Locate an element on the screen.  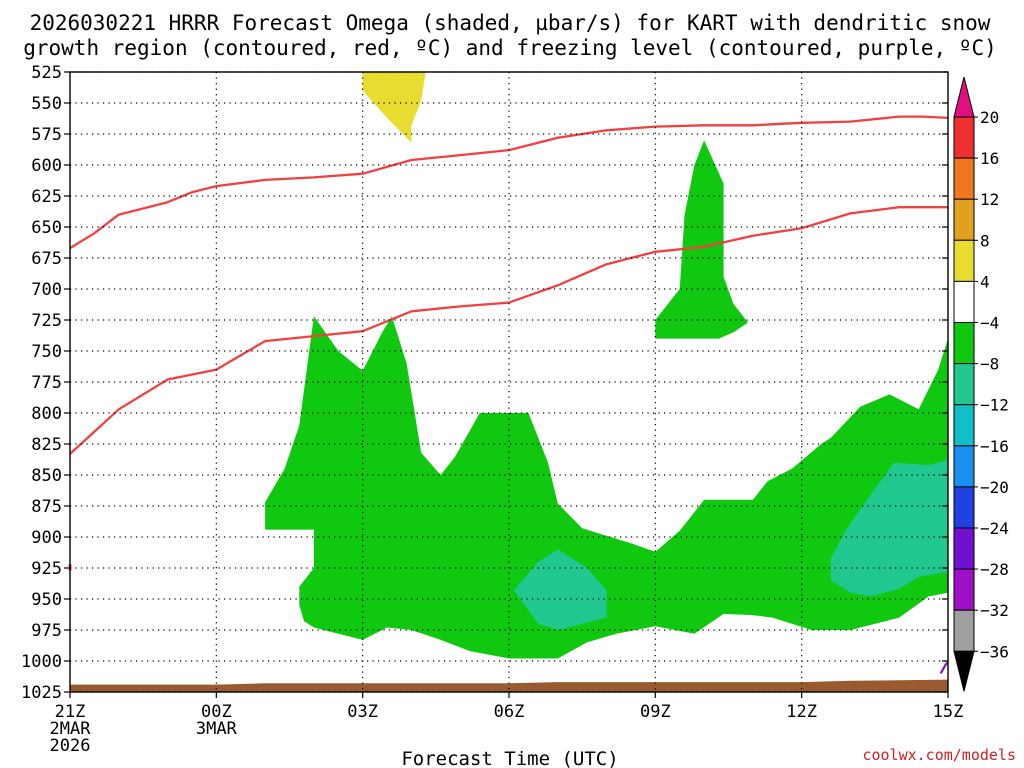
y-tick-label: 525 is located at coordinates (46, 73).